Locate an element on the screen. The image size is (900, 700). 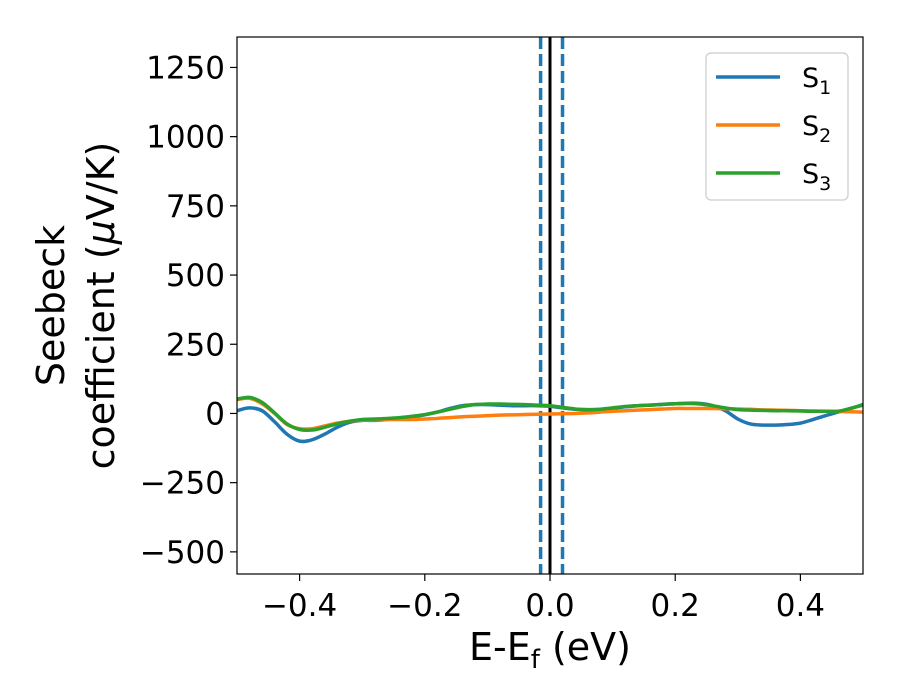
y-tick-label: 750 is located at coordinates (195, 207).